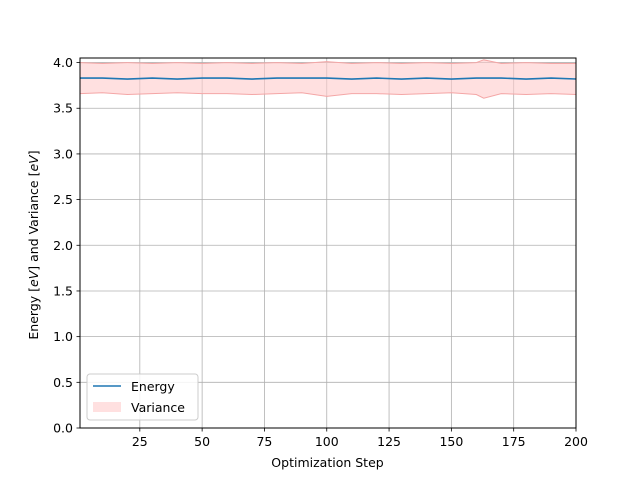 This screenshot has width=640, height=480. Describe the element at coordinates (63, 382) in the screenshot. I see `y-tick-label: 0.5` at that location.